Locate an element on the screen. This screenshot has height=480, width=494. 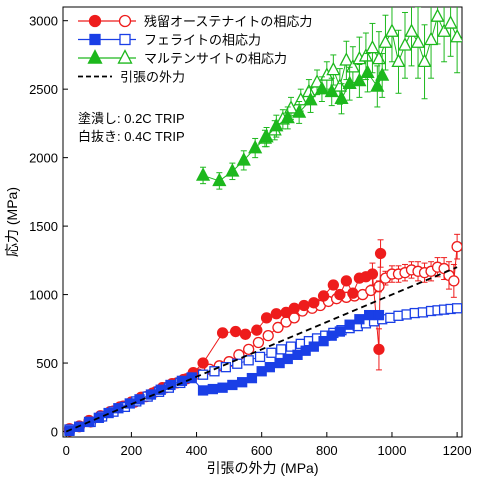
y-tick-label-5: 2500 is located at coordinates (43, 89).